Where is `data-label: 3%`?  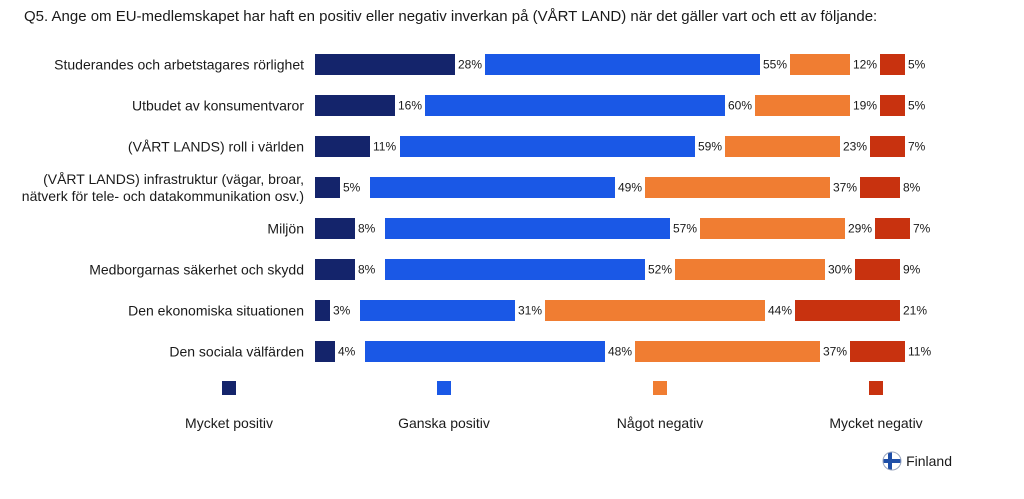
data-label: 3% is located at coordinates (342, 311).